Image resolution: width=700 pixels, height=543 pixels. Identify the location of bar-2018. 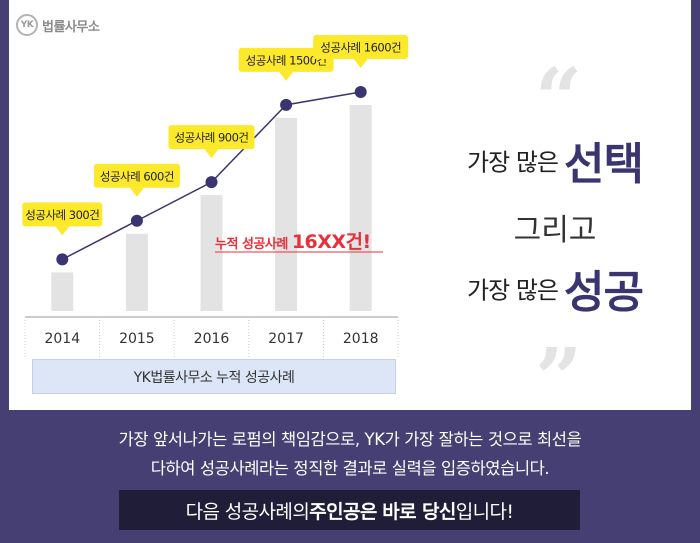
(360, 208).